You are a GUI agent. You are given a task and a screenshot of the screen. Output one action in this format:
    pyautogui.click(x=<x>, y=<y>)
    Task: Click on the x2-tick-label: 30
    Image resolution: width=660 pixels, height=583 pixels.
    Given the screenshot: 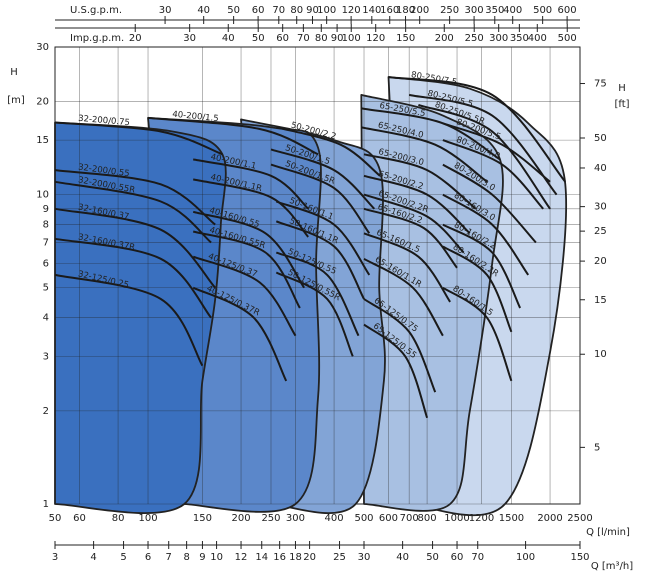 What is the action you would take?
    pyautogui.click(x=364, y=557)
    